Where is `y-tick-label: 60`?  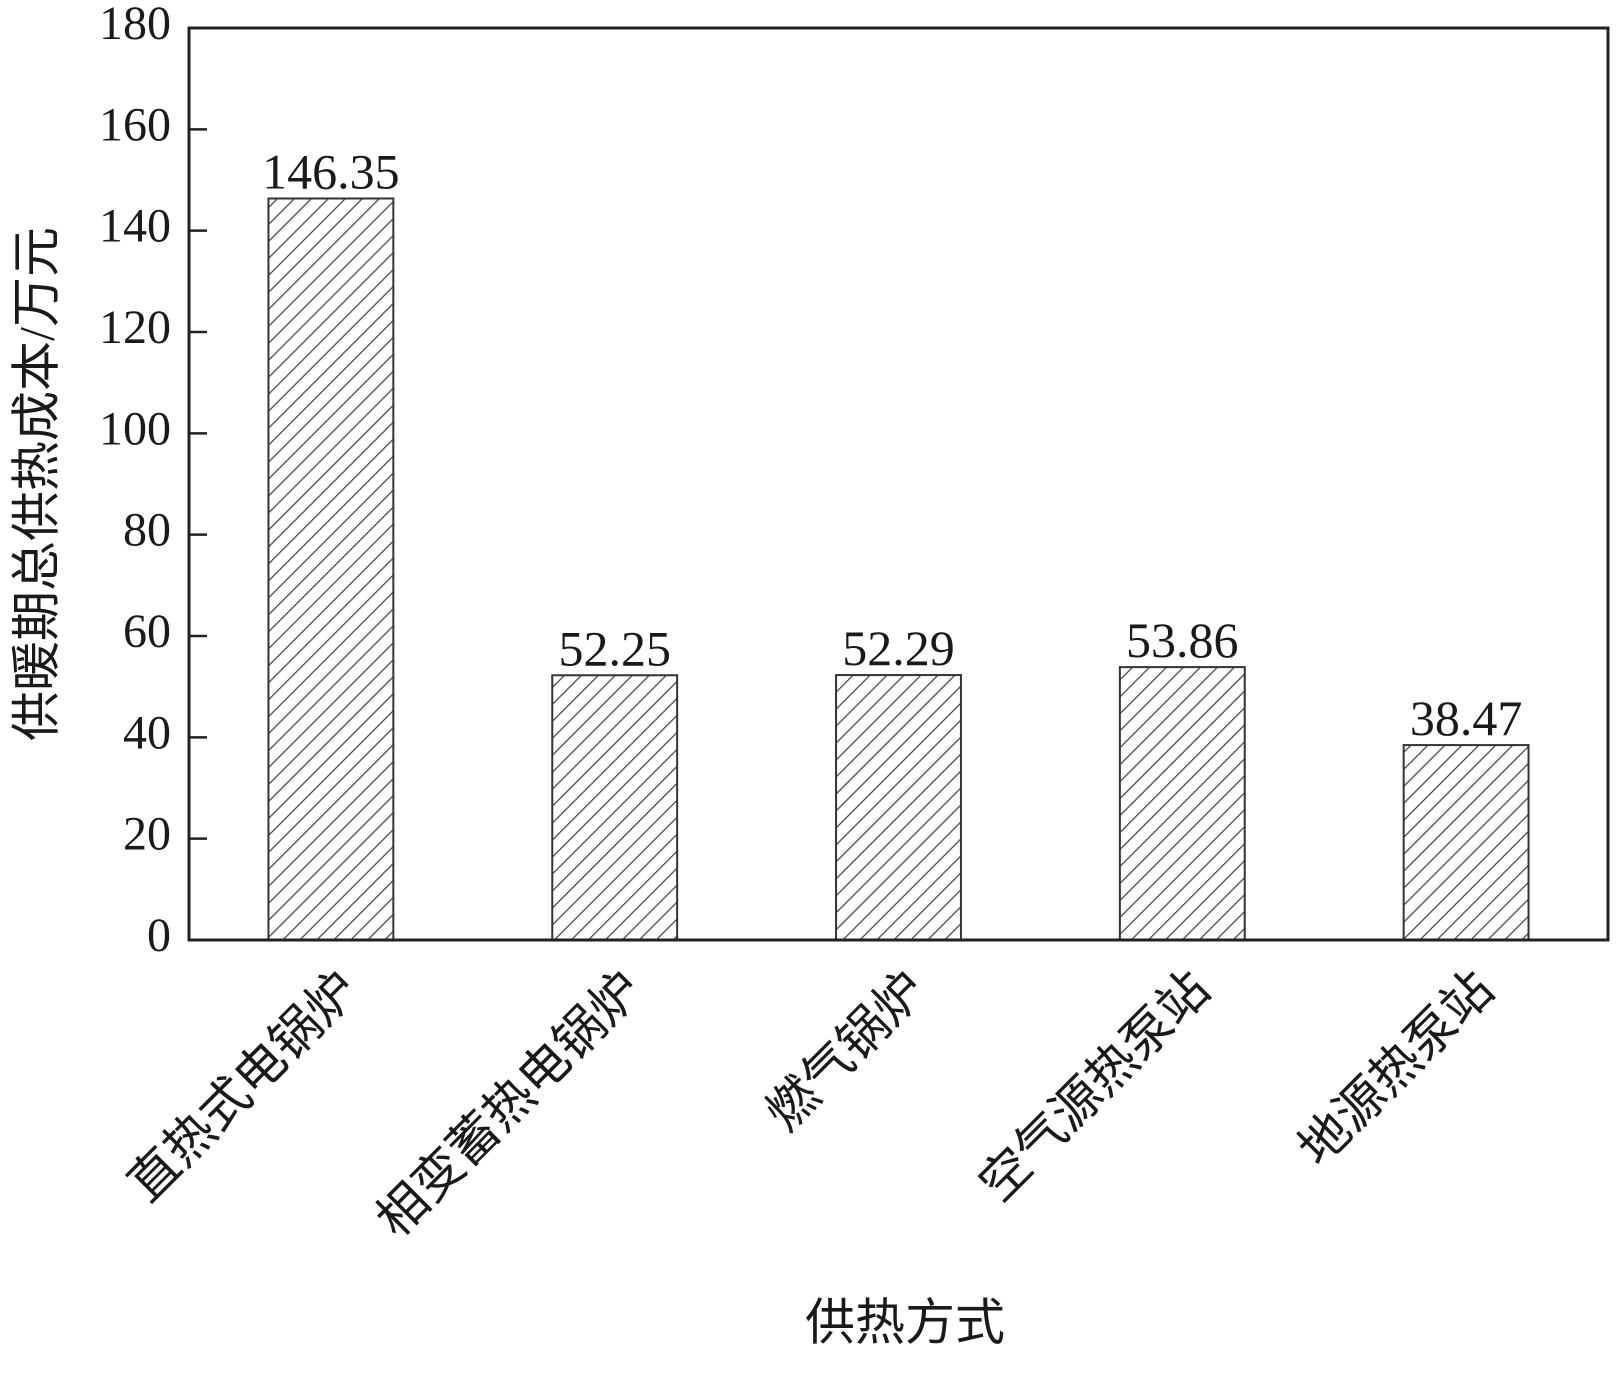 y-tick-label: 60 is located at coordinates (147, 631).